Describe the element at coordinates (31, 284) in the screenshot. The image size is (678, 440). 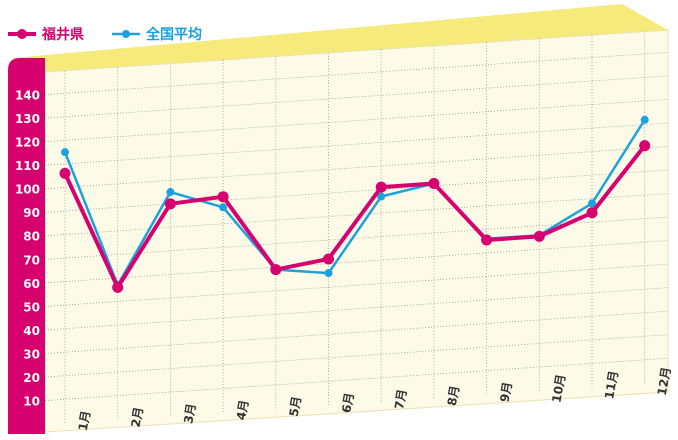
I see `y-tick-label: 60` at that location.